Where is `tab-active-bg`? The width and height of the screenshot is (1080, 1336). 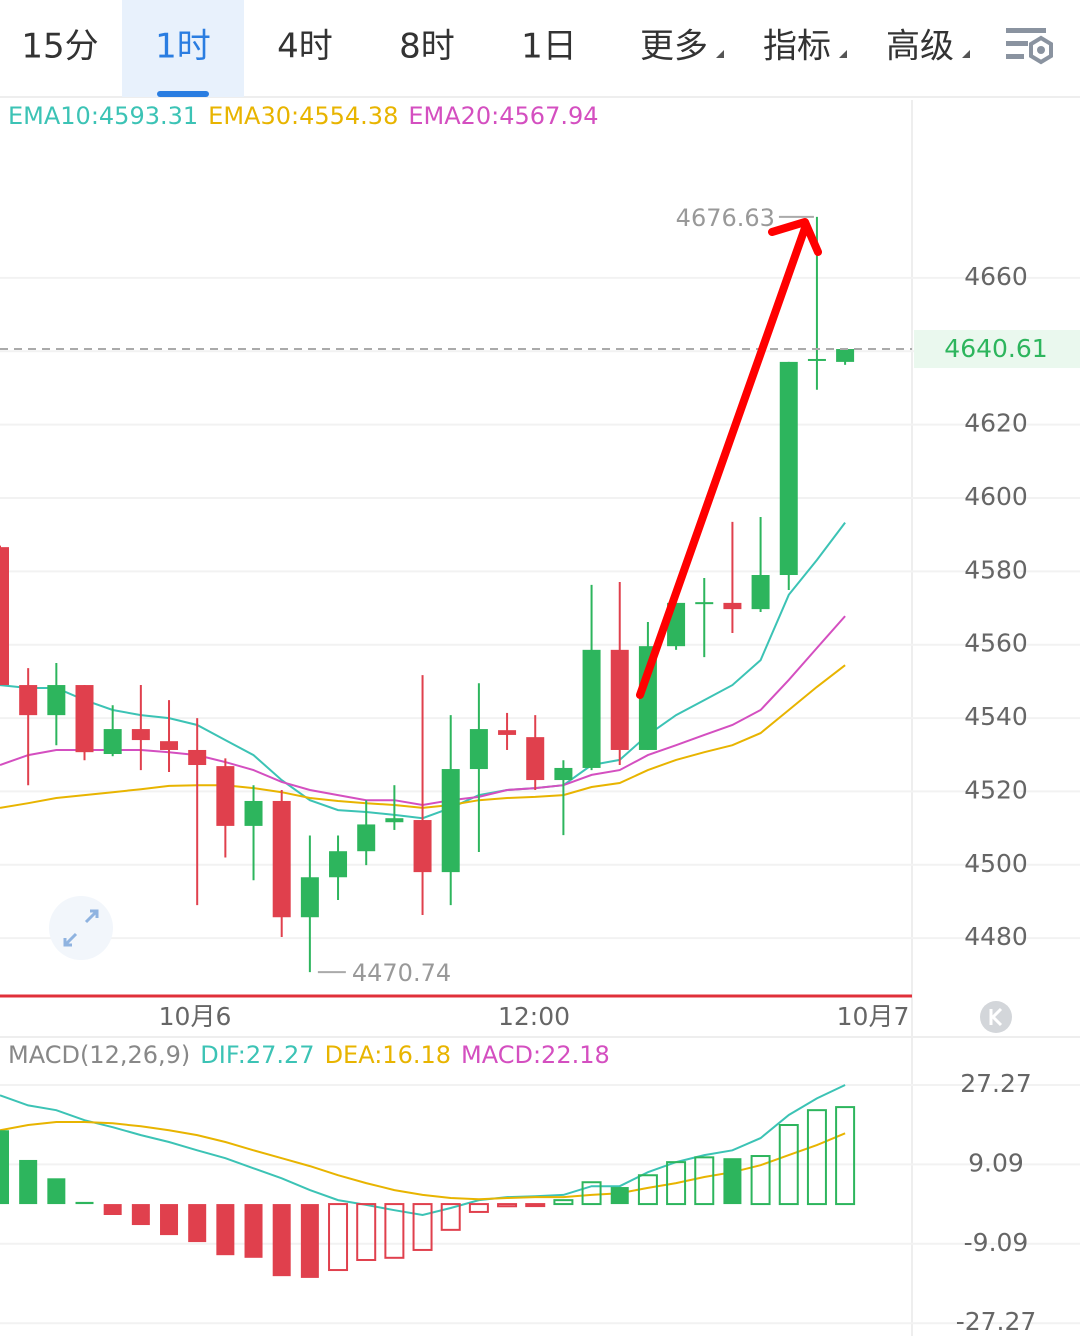 tab-active-bg is located at coordinates (183, 48).